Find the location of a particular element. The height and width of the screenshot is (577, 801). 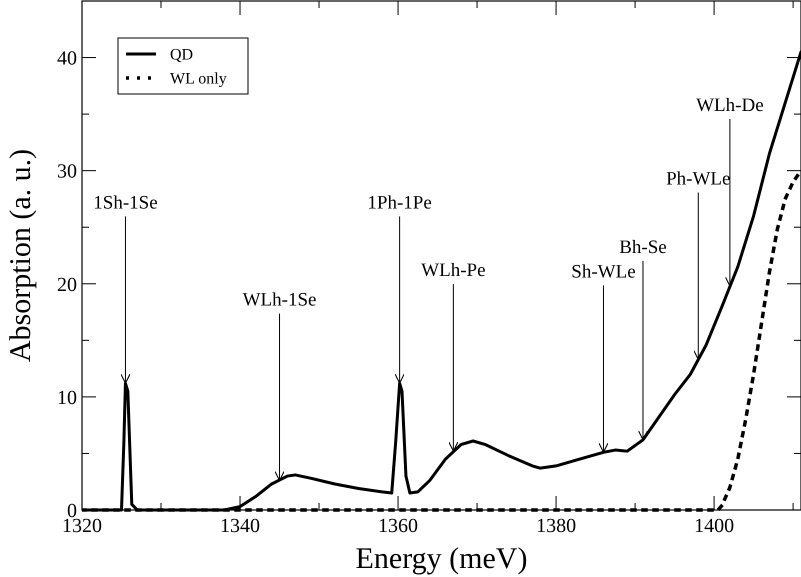

x-tick-label: 1380 is located at coordinates (556, 526).